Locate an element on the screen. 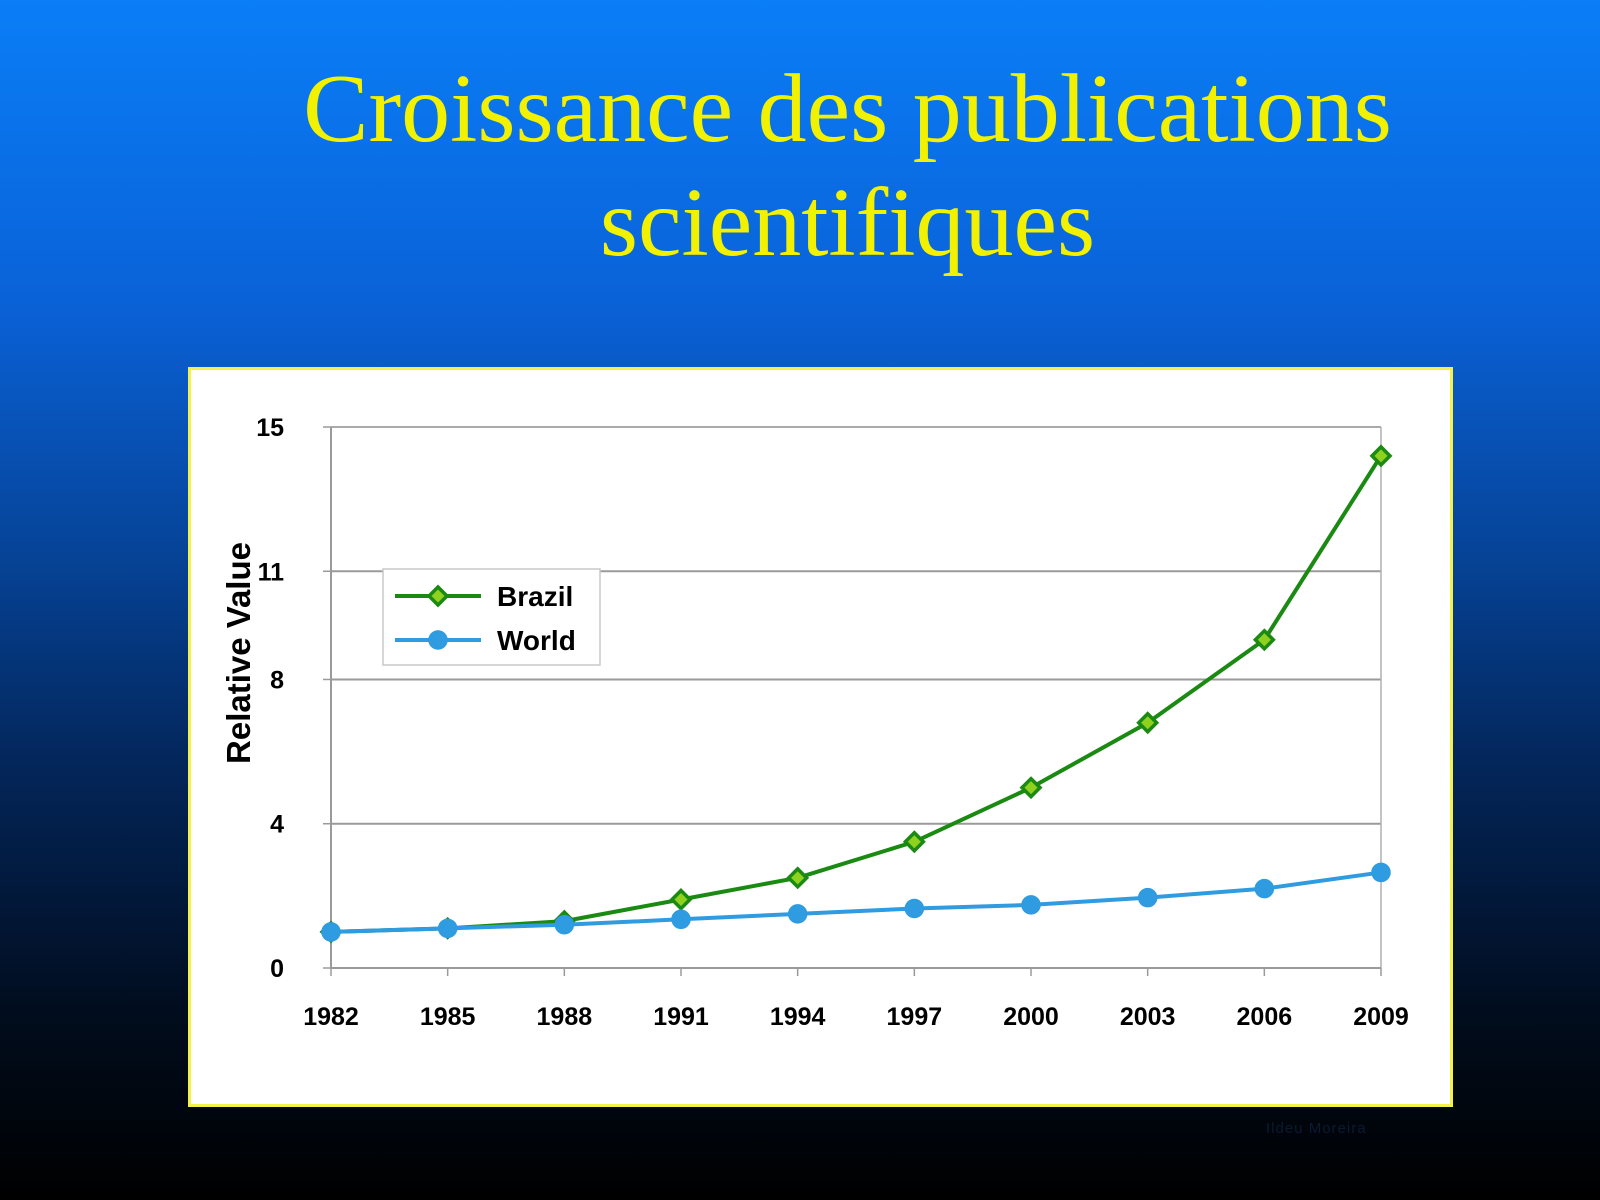 The width and height of the screenshot is (1600, 1200). y-tick-label: 8 is located at coordinates (277, 680).